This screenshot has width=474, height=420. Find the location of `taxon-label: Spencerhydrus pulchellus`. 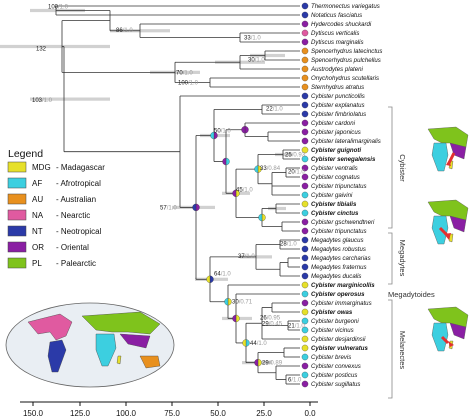

taxon-label: Spencerhydrus pulchellus is located at coordinates (346, 60).